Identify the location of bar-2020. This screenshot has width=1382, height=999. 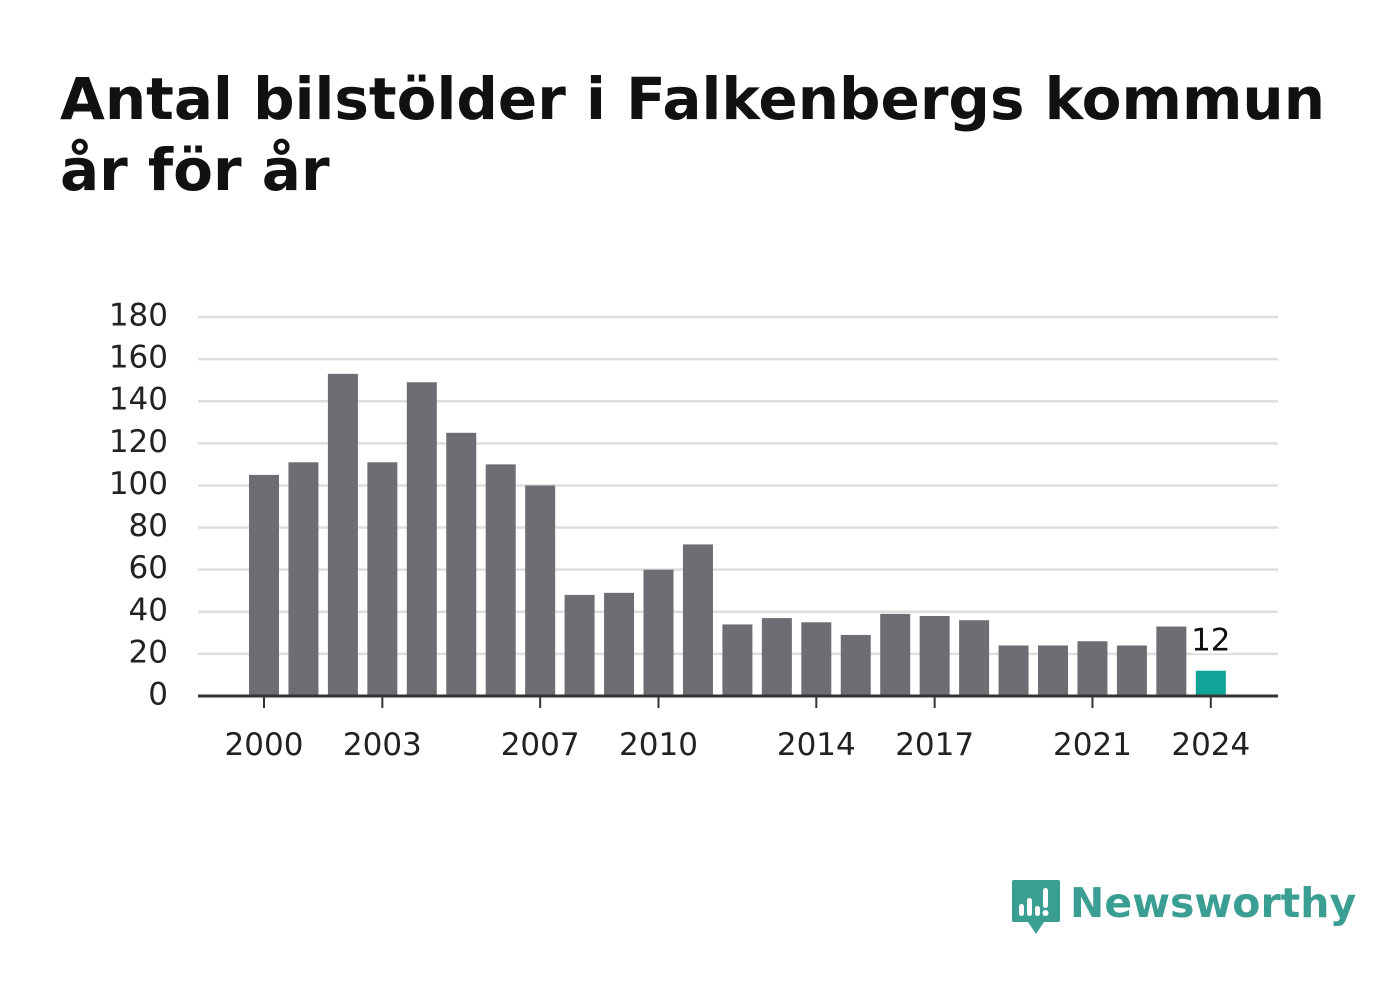
(1053, 670).